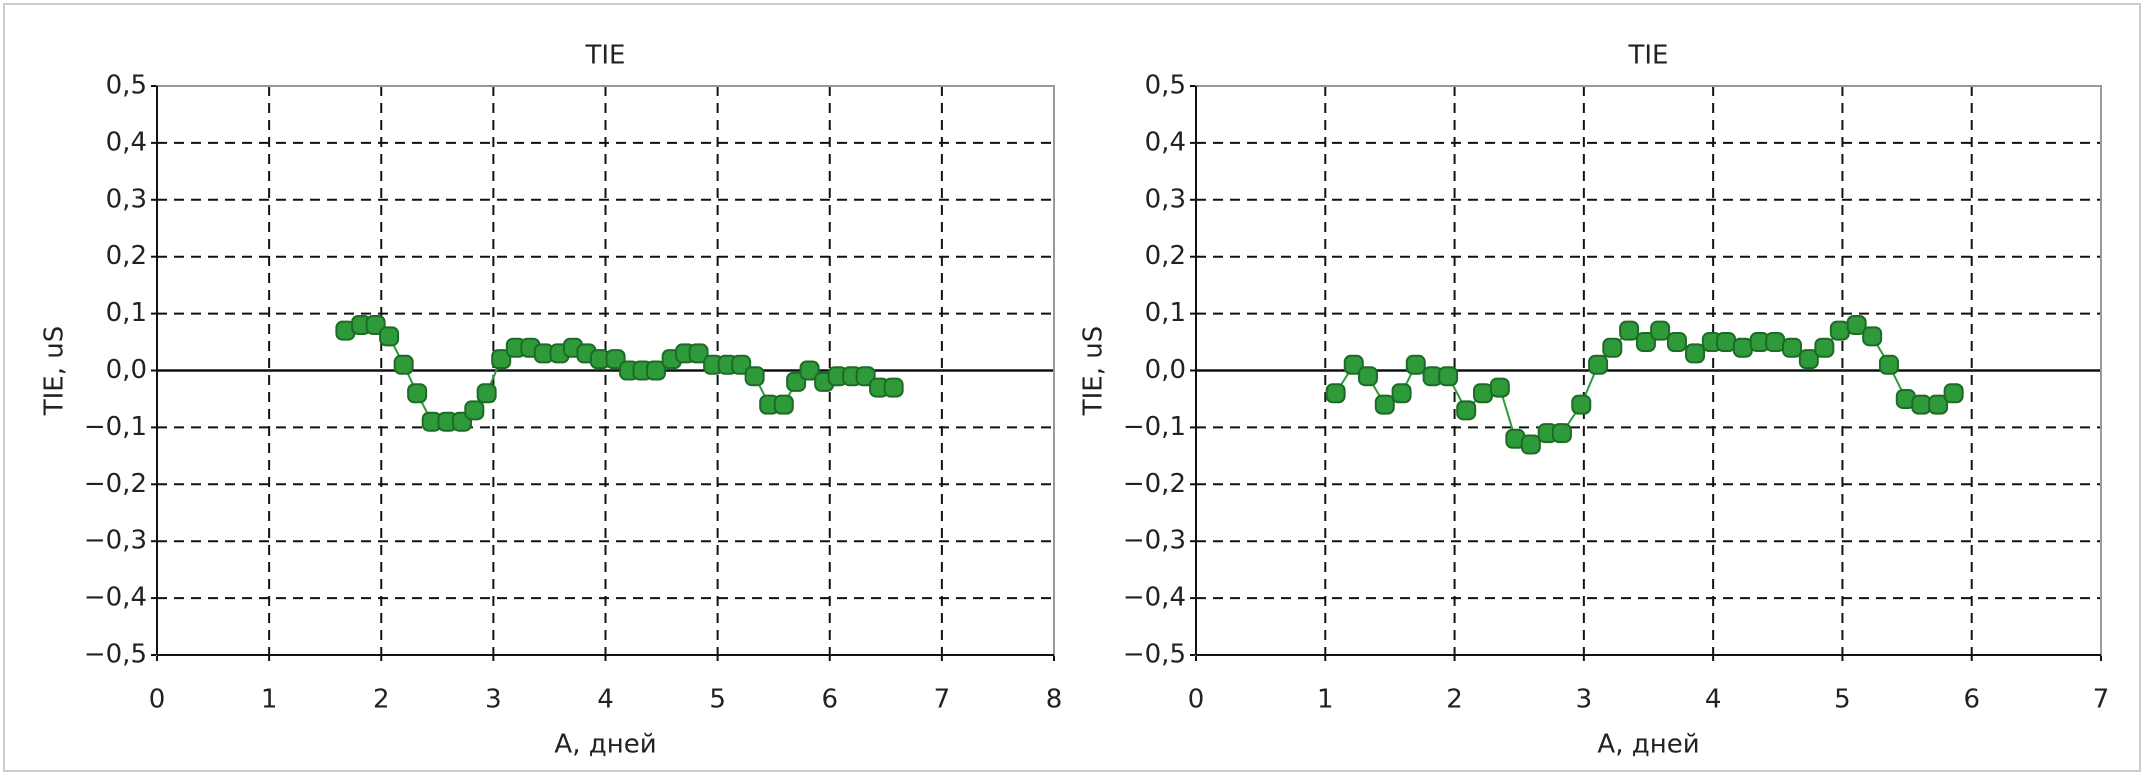 This screenshot has width=2144, height=775. Describe the element at coordinates (1054, 700) in the screenshot. I see `x-tick-label: 8` at that location.